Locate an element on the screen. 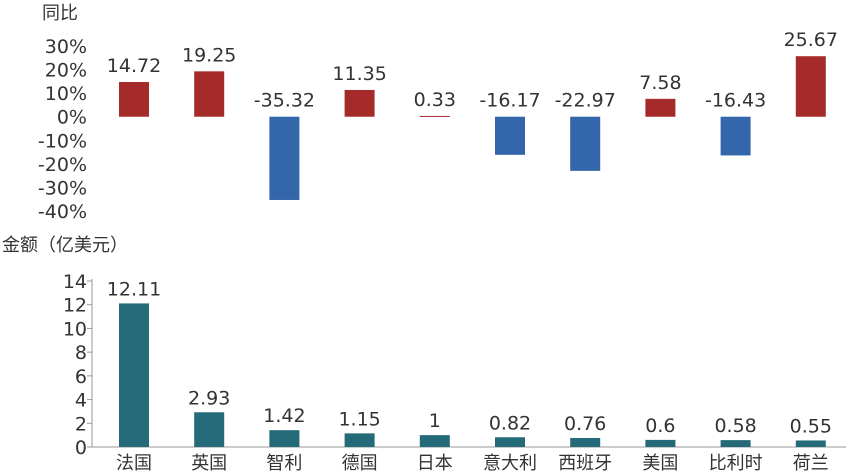 The image size is (848, 474). top-y-tick-label: 10% is located at coordinates (66, 94).